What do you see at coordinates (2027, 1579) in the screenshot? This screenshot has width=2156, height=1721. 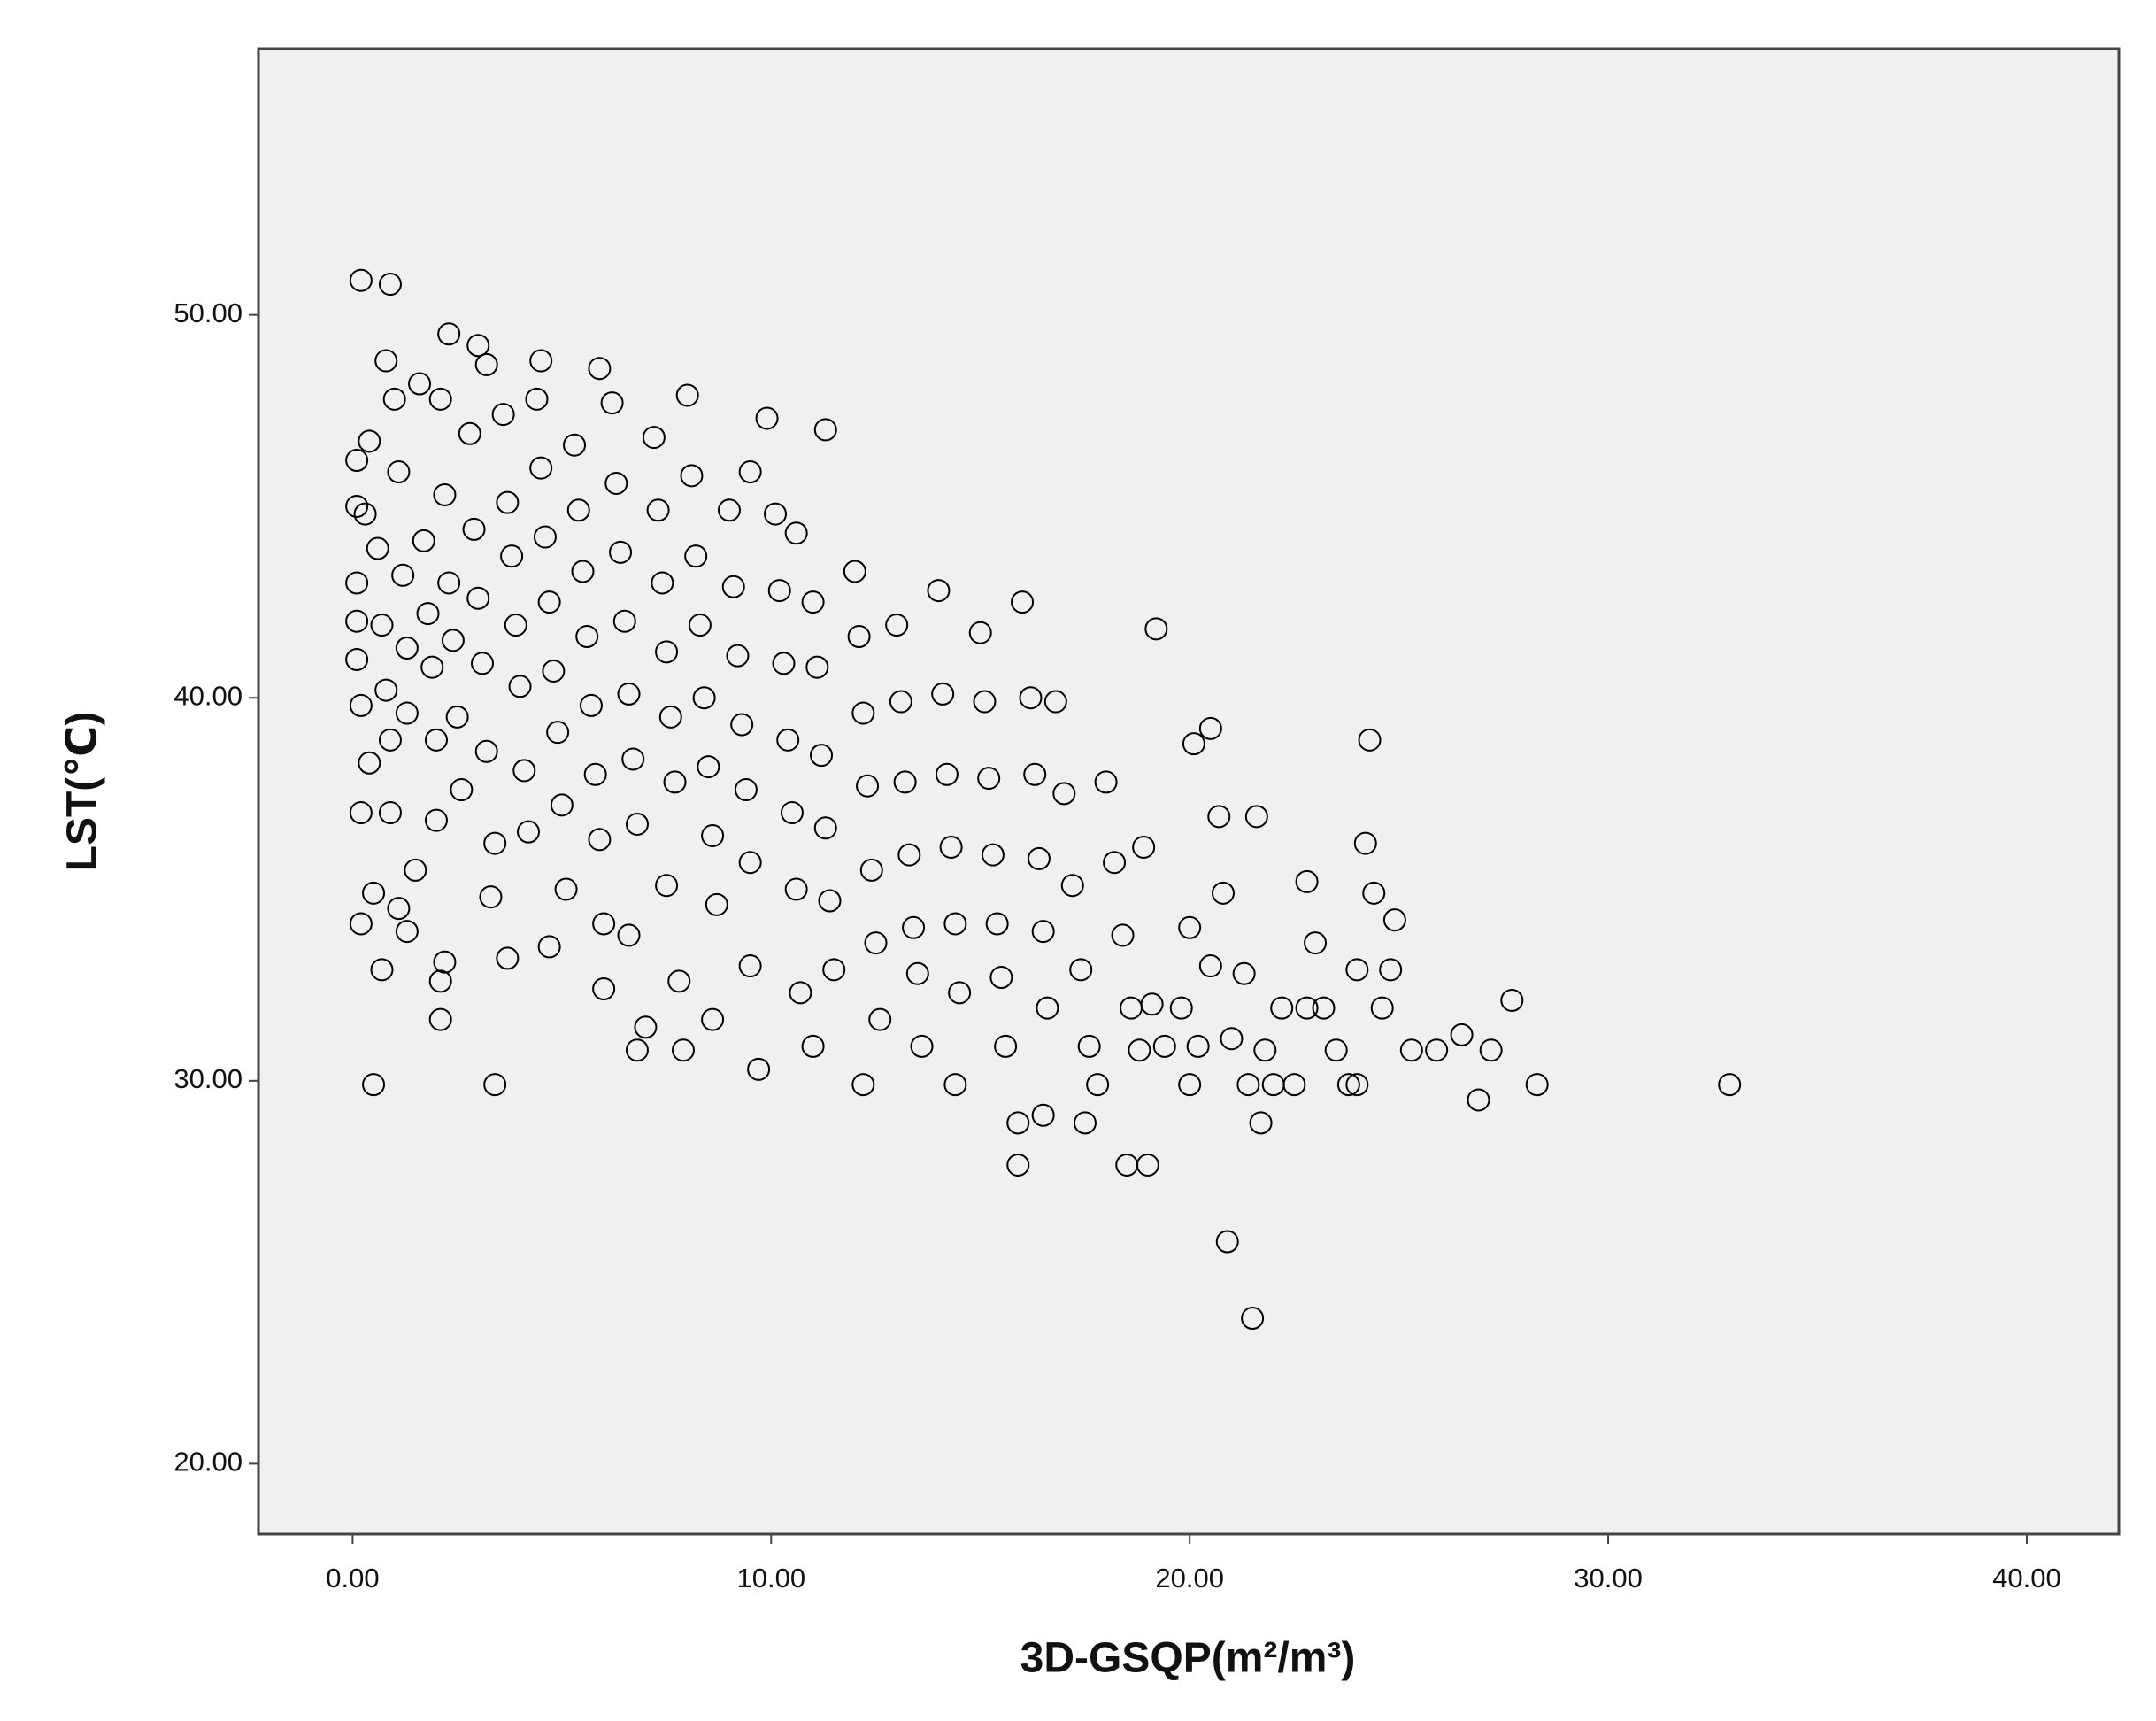 I see `x-tick-label: 40.00` at bounding box center [2027, 1579].